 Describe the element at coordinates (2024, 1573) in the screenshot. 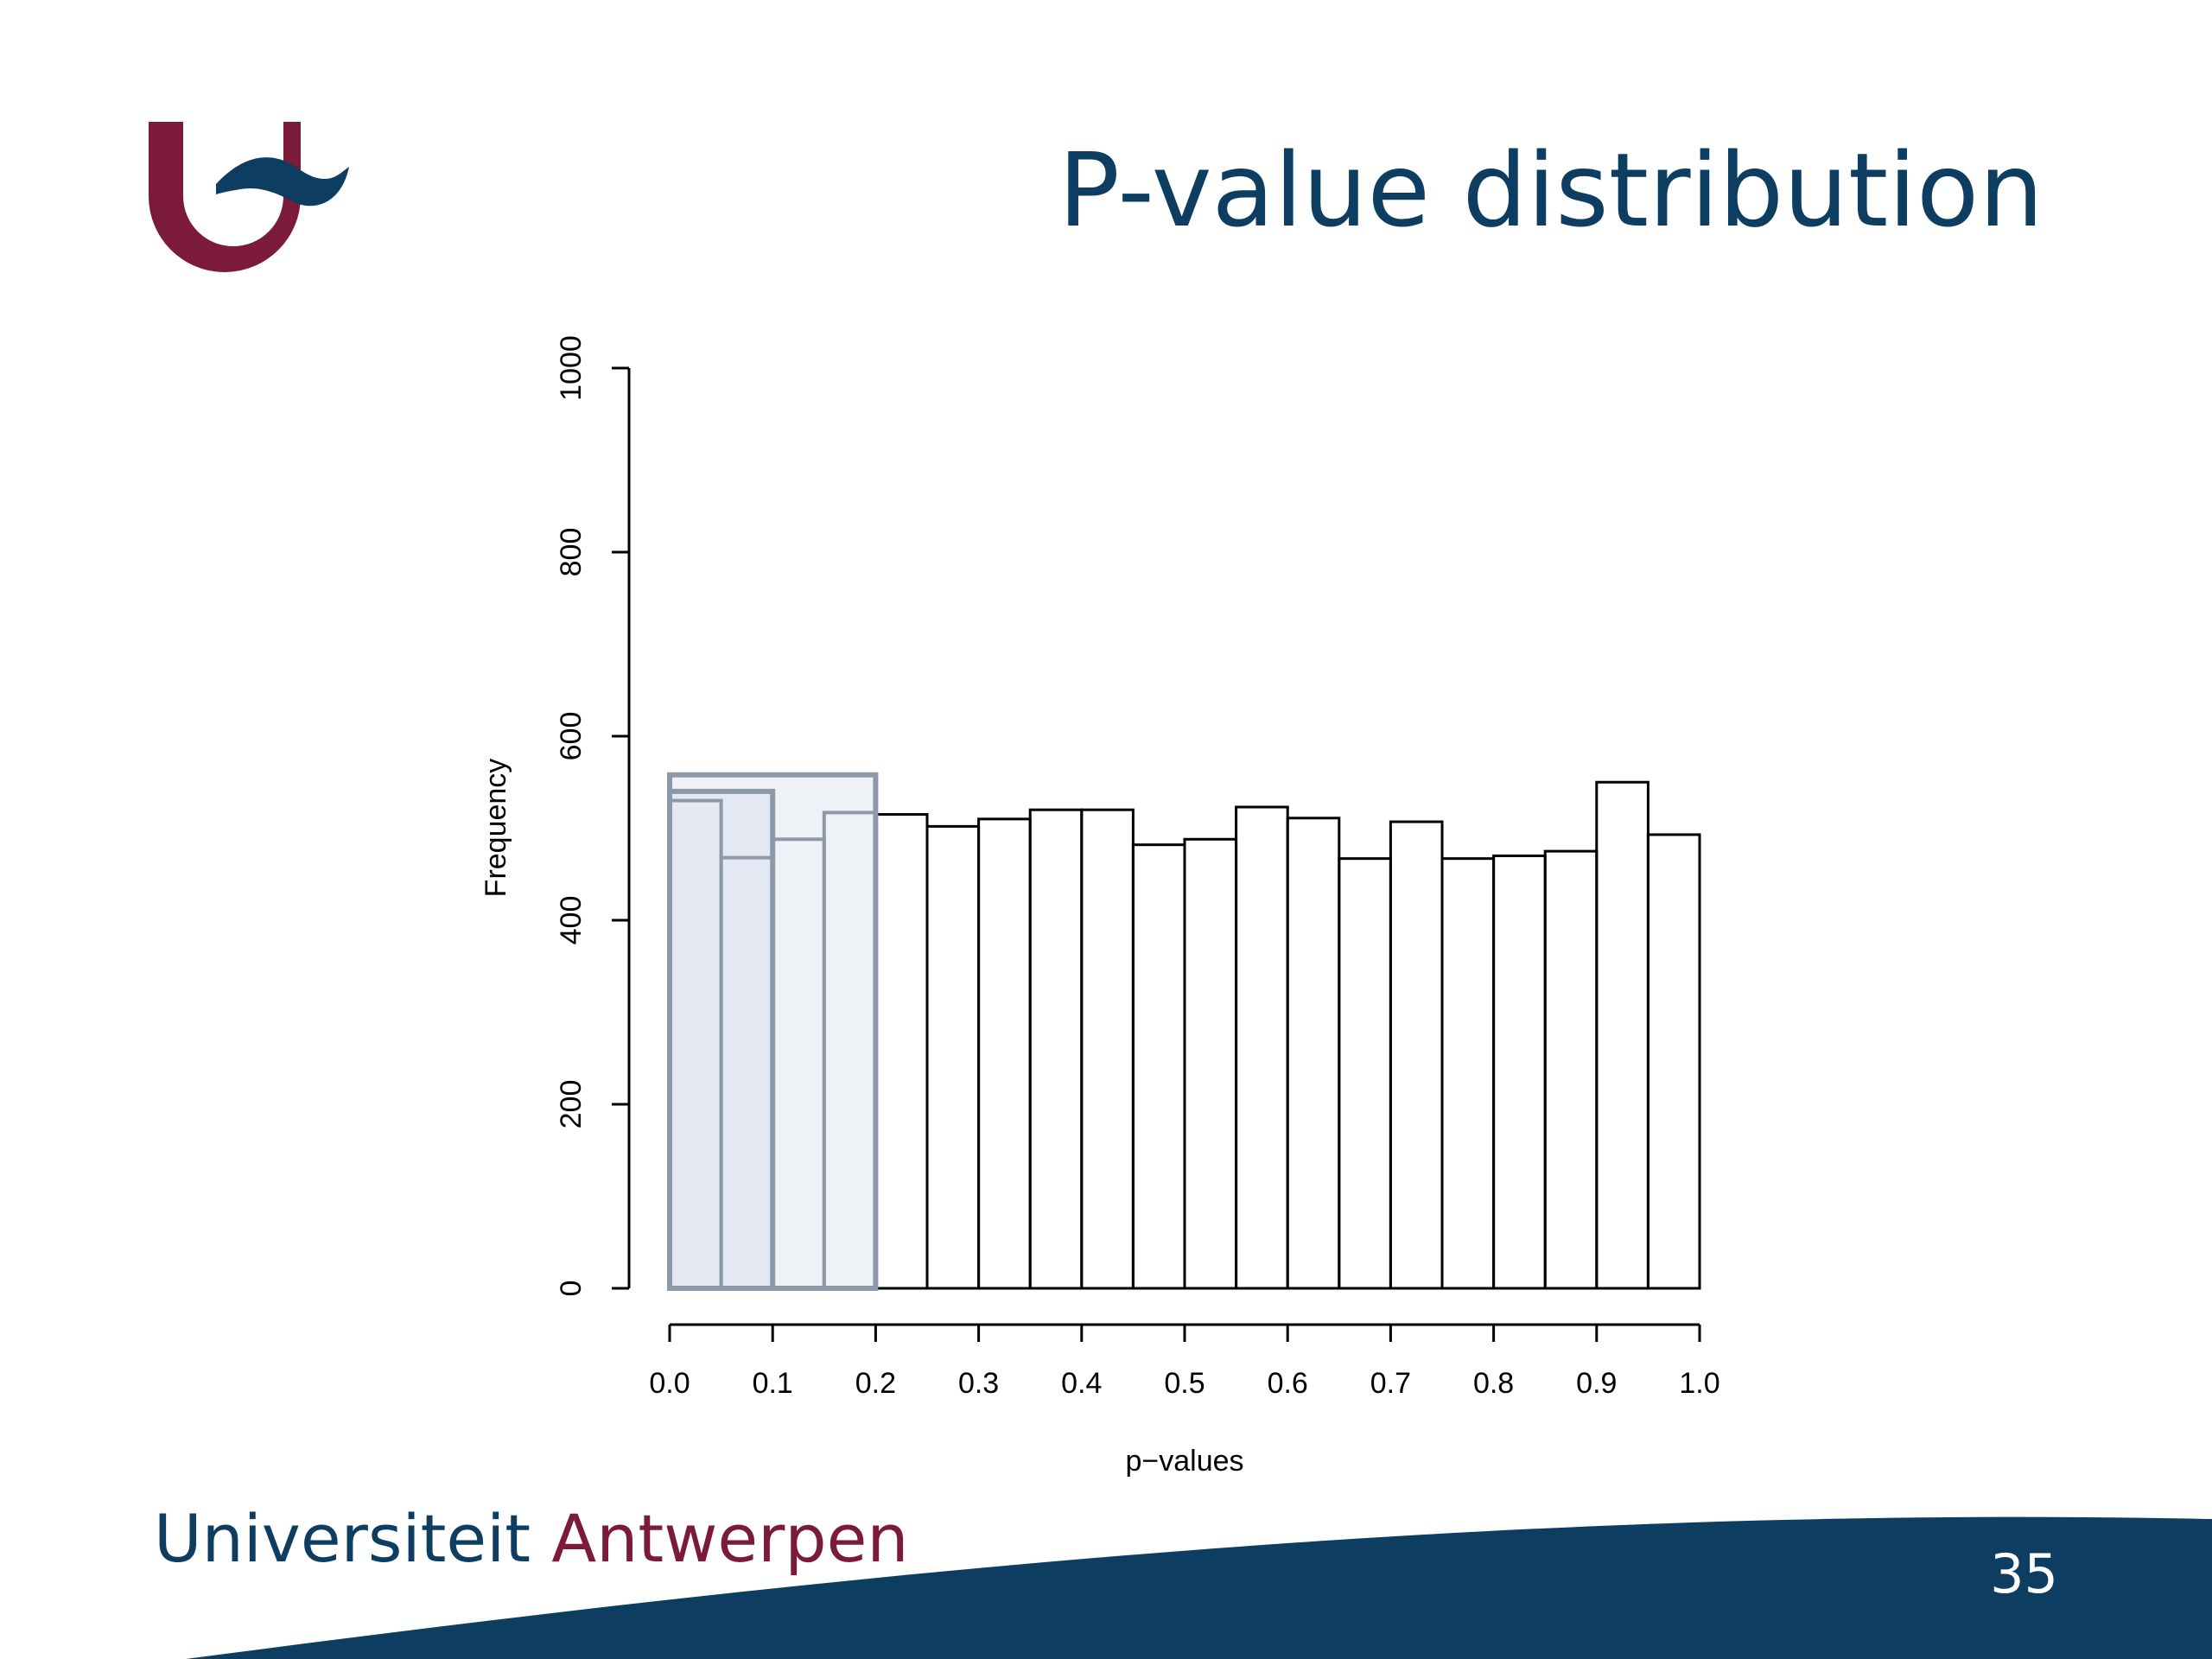

I see `slide-number: 35` at that location.